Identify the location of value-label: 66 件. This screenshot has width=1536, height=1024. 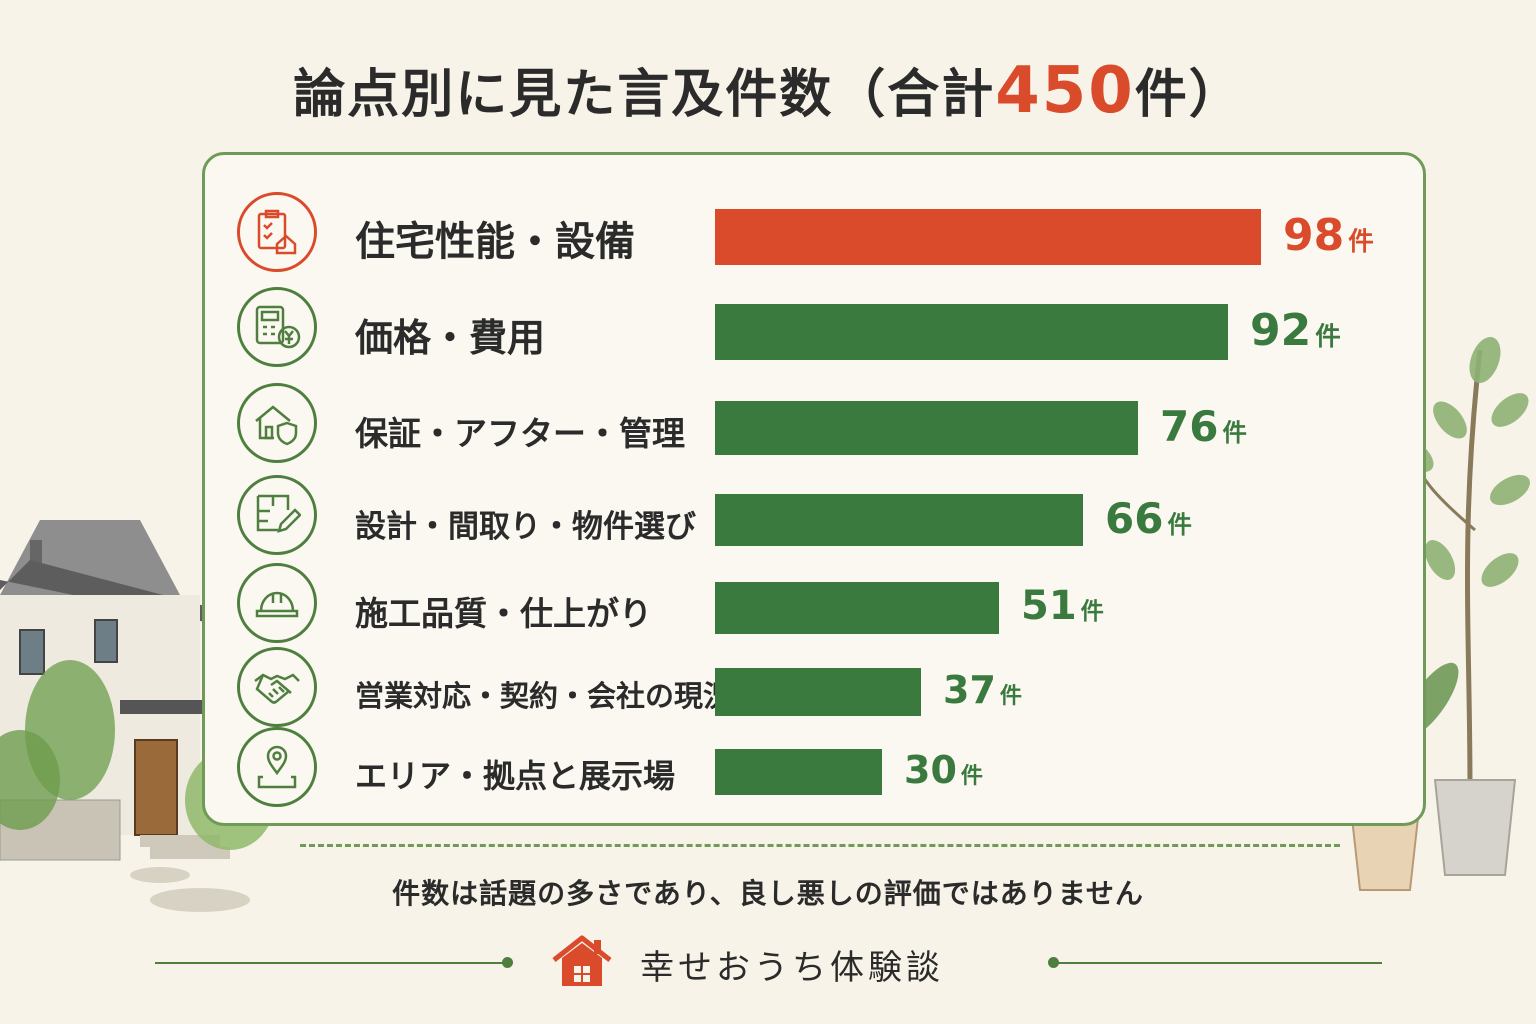
(1148, 518).